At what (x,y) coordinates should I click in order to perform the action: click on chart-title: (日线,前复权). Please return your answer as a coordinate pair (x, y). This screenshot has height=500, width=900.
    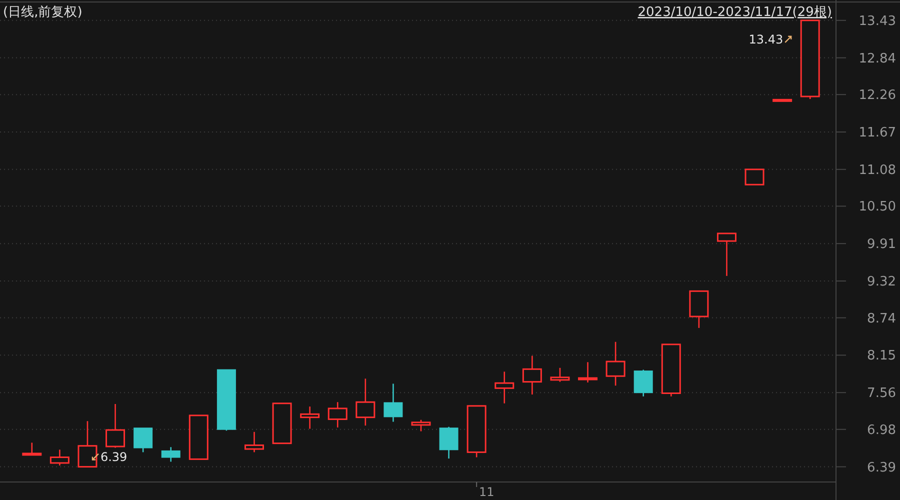
    Looking at the image, I should click on (42, 12).